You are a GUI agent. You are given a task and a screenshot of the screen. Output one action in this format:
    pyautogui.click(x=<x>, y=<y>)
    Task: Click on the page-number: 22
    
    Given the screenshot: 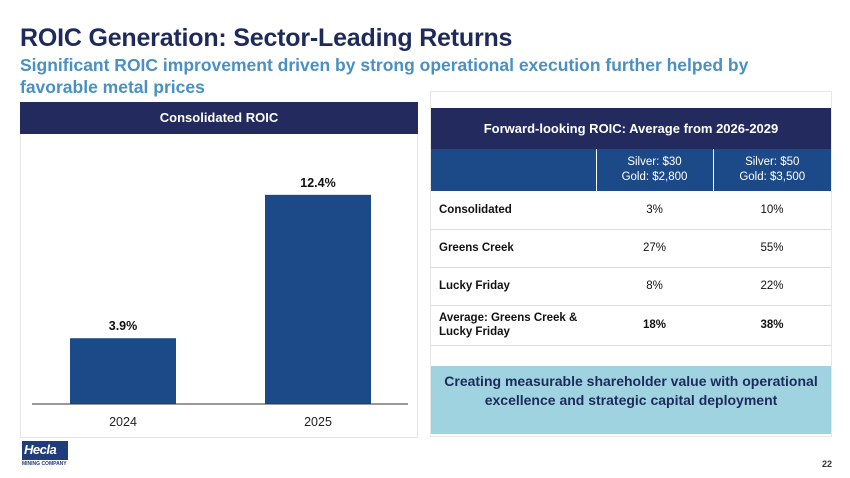 What is the action you would take?
    pyautogui.click(x=826, y=464)
    